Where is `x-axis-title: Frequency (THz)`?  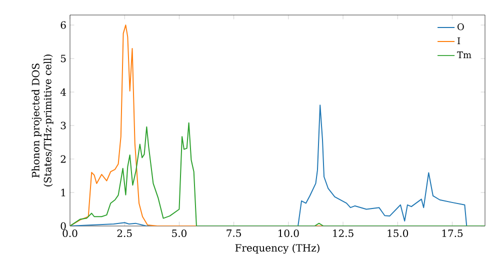
x-axis-title: Frequency (THz) is located at coordinates (277, 249).